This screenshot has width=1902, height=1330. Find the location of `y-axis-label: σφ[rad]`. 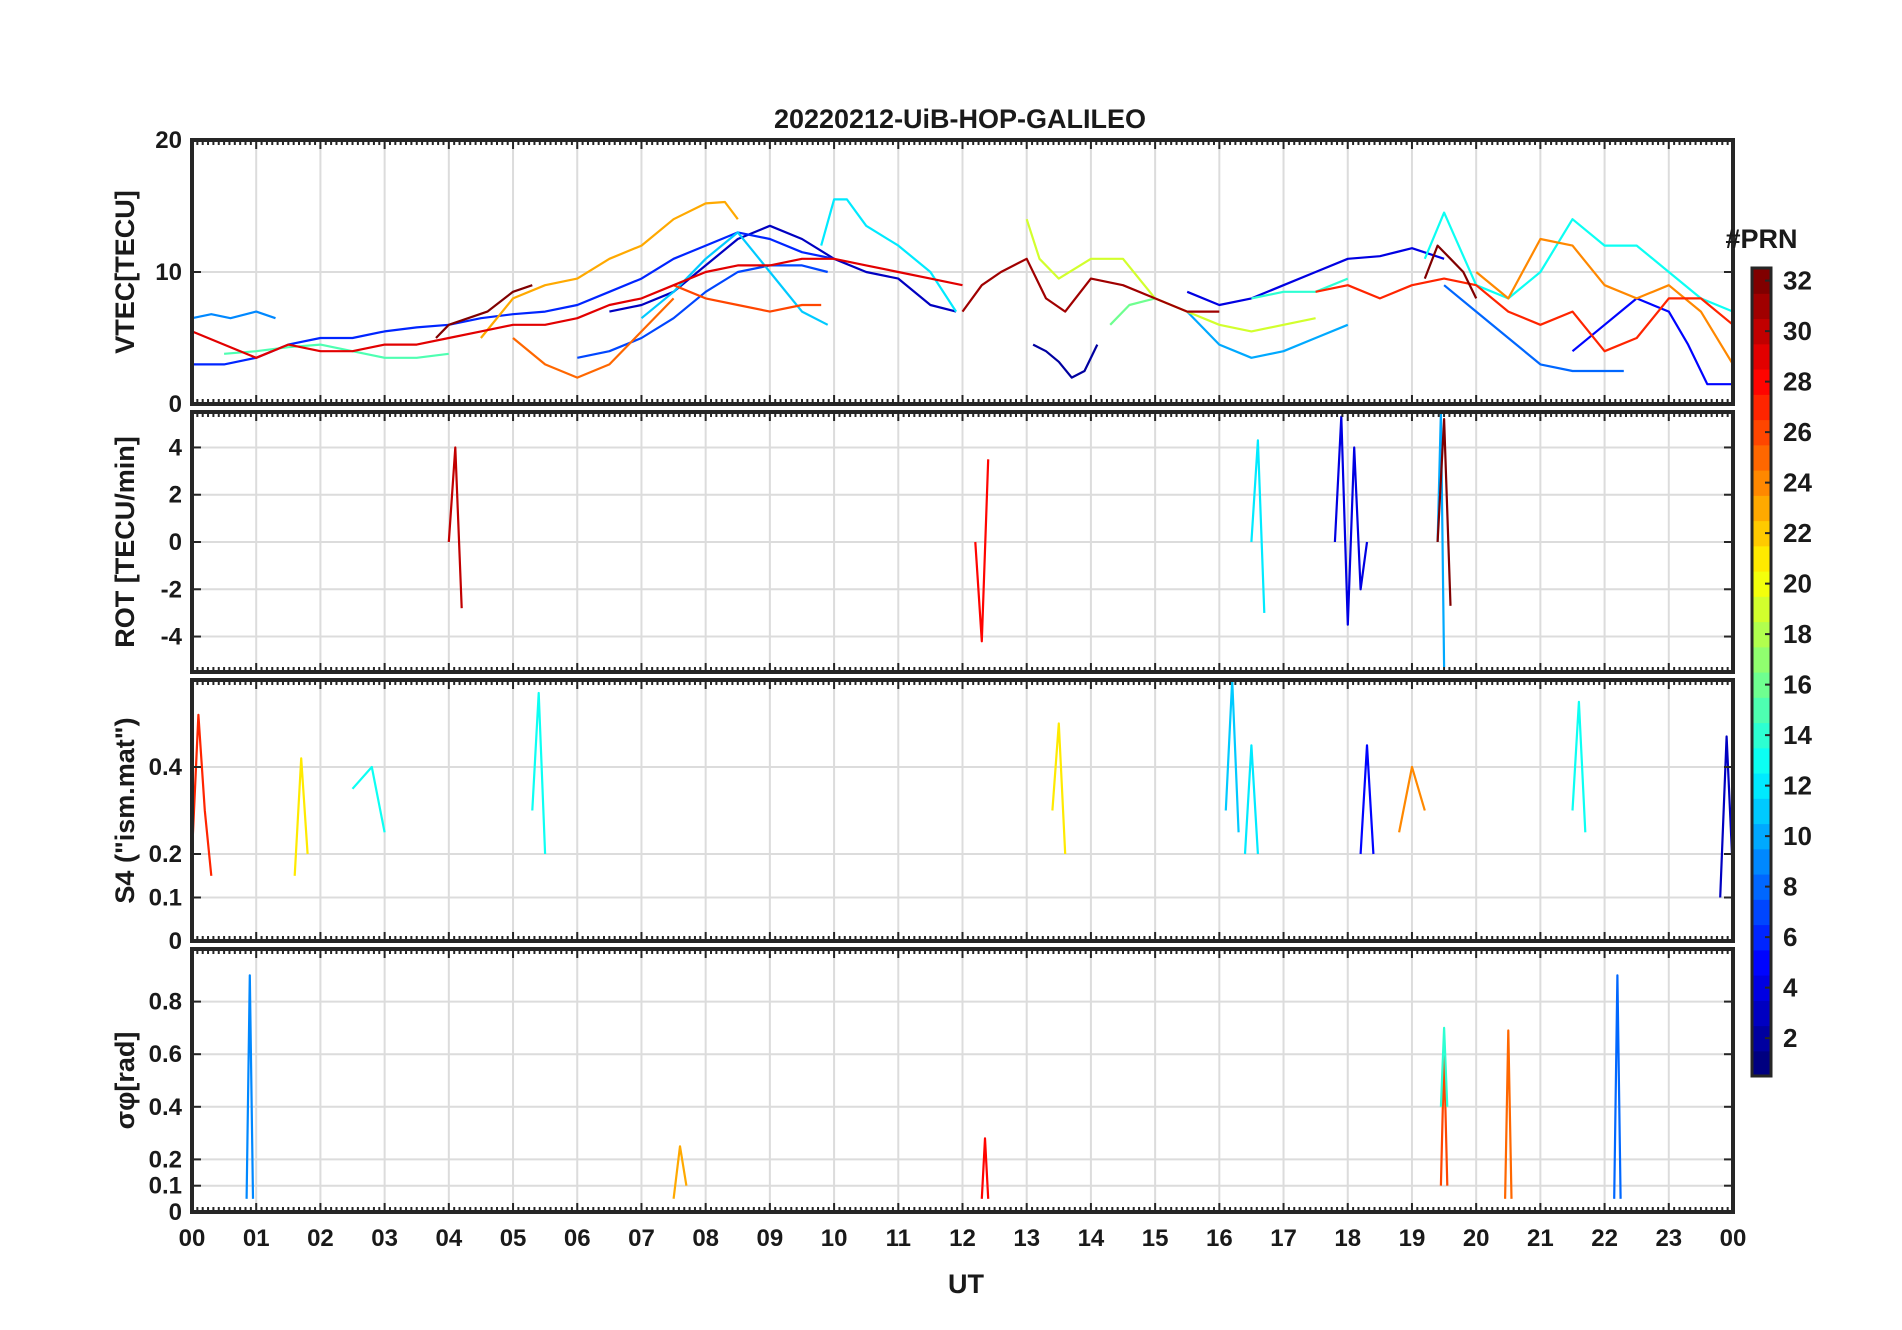

y-axis-label: σφ[rad] is located at coordinates (125, 1081).